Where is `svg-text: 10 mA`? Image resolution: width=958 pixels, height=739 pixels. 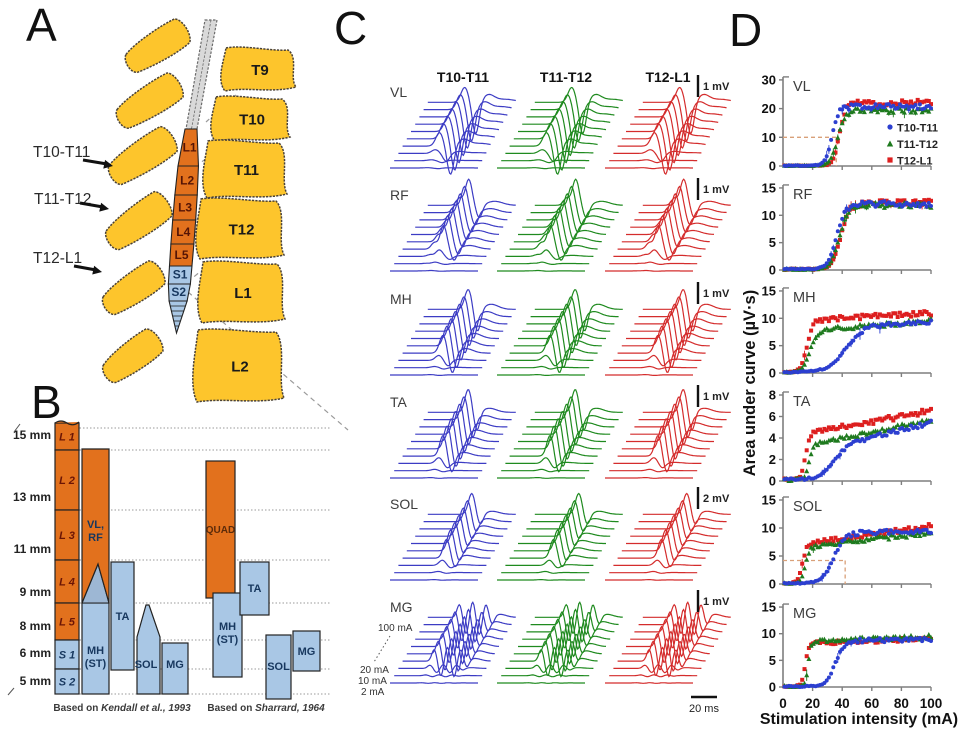 svg-text: 10 mA is located at coordinates (372, 681).